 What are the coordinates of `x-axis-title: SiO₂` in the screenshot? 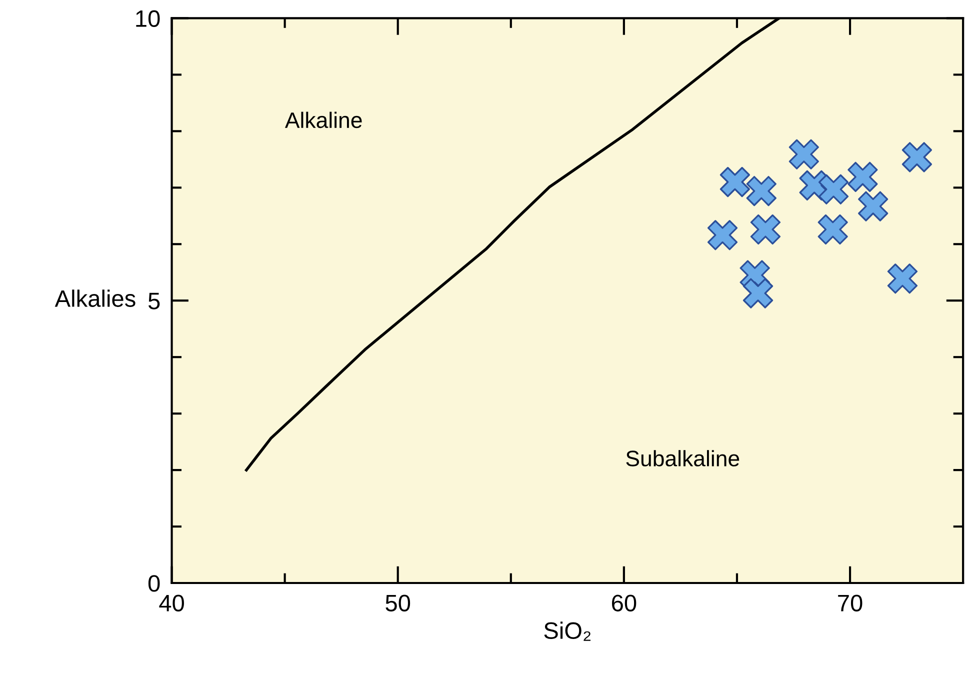 It's located at (567, 631).